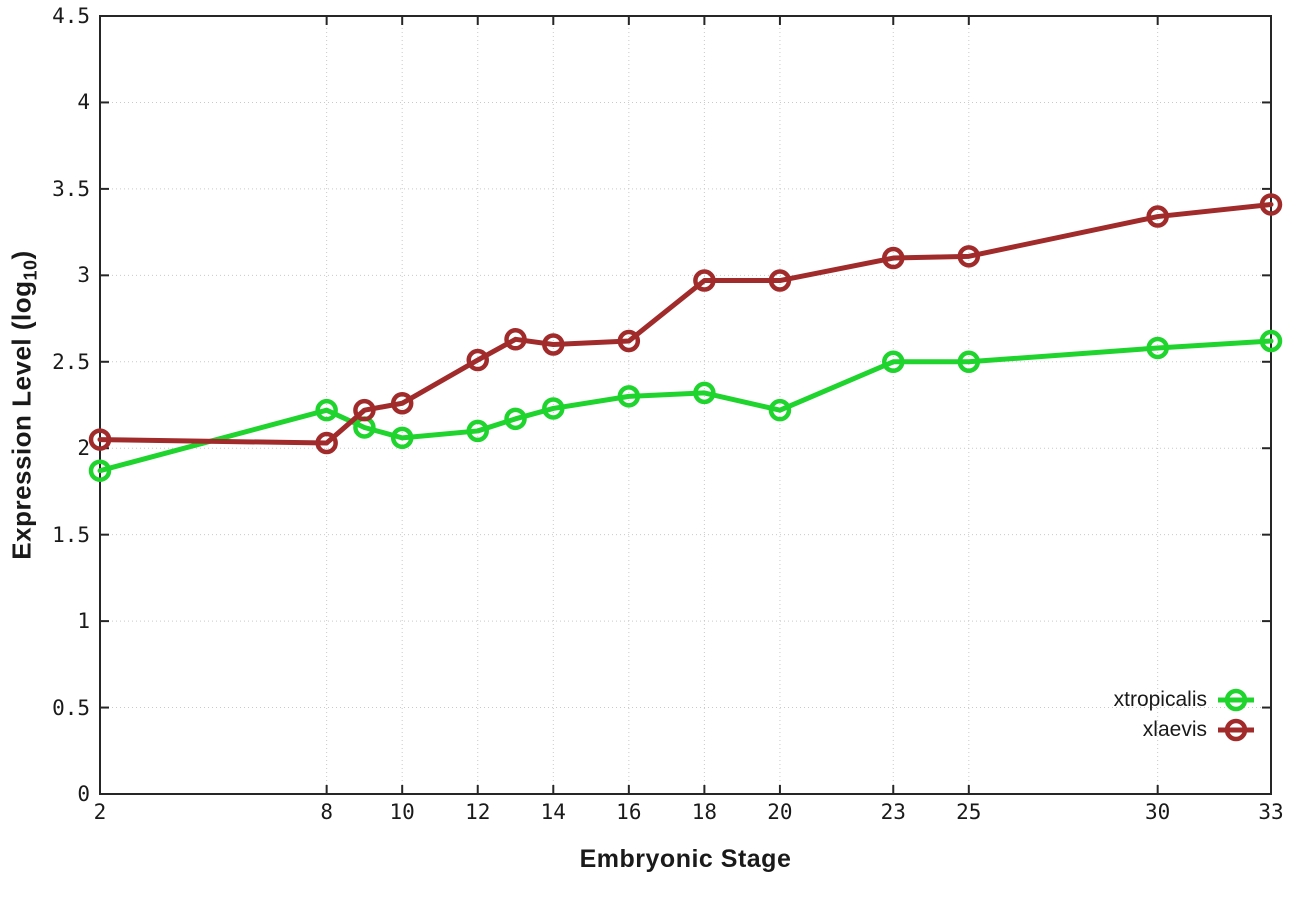 This screenshot has height=907, width=1296. What do you see at coordinates (402, 812) in the screenshot?
I see `x-tick-label-10: 10` at bounding box center [402, 812].